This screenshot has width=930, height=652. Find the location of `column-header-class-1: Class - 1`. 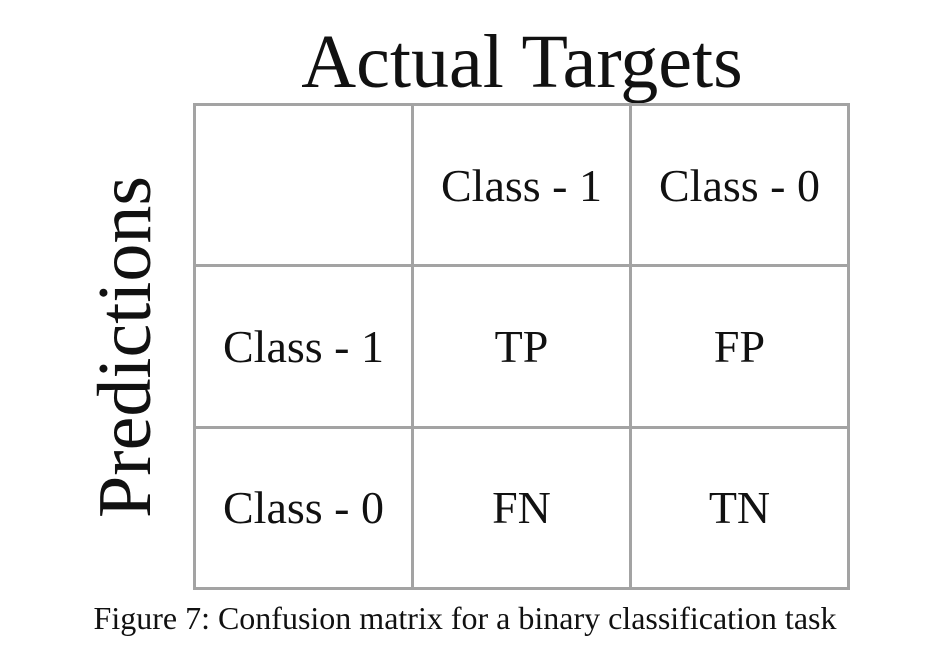

column-header-class-1: Class - 1 is located at coordinates (521, 185).